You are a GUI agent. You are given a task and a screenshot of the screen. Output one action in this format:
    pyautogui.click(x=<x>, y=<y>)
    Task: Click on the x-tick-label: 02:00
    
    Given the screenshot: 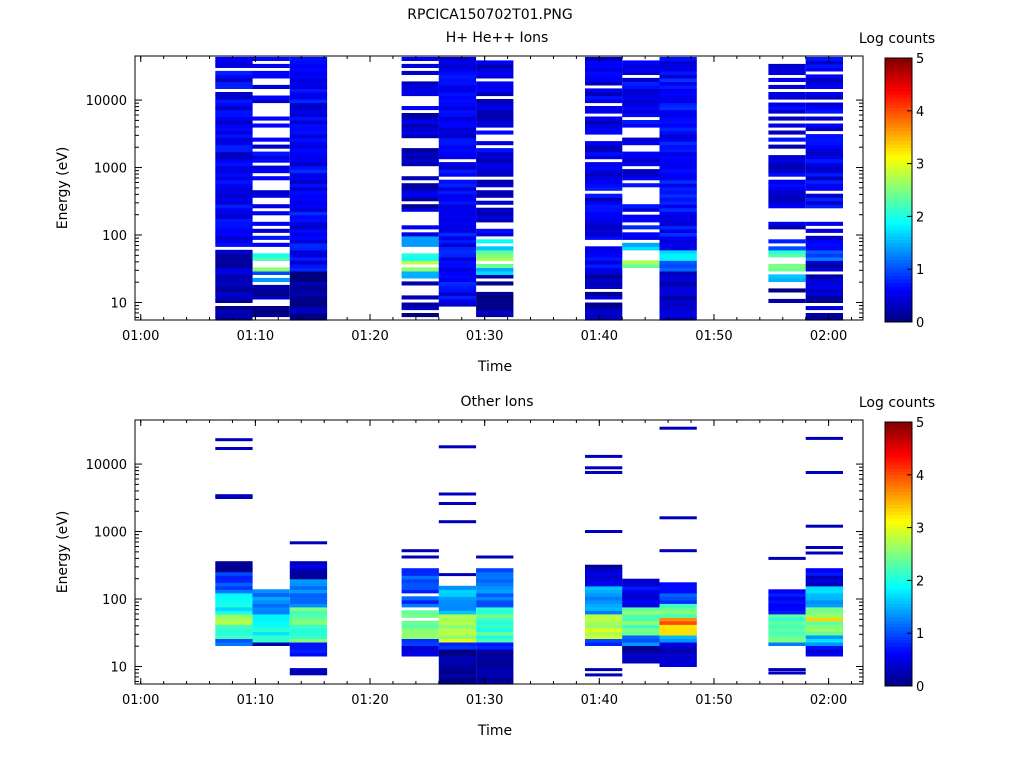 What is the action you would take?
    pyautogui.click(x=828, y=700)
    